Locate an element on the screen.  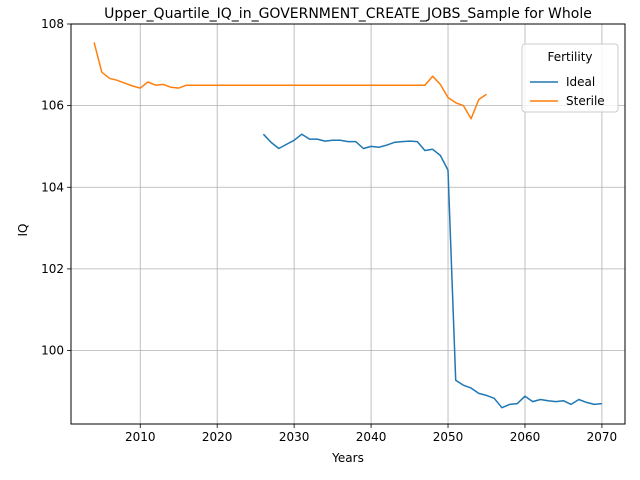
x-axis-label: Years is located at coordinates (347, 458).